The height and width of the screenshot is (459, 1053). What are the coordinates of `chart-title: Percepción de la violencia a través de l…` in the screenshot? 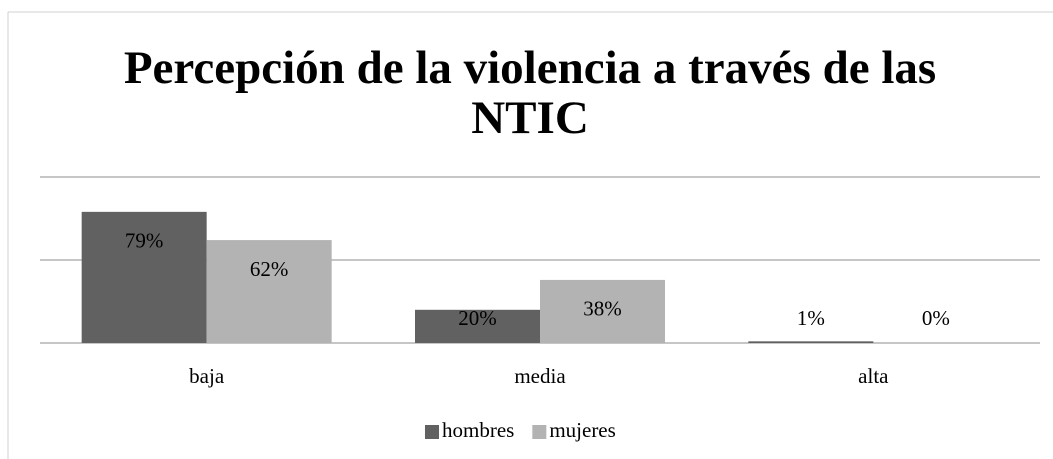 It's located at (530, 68).